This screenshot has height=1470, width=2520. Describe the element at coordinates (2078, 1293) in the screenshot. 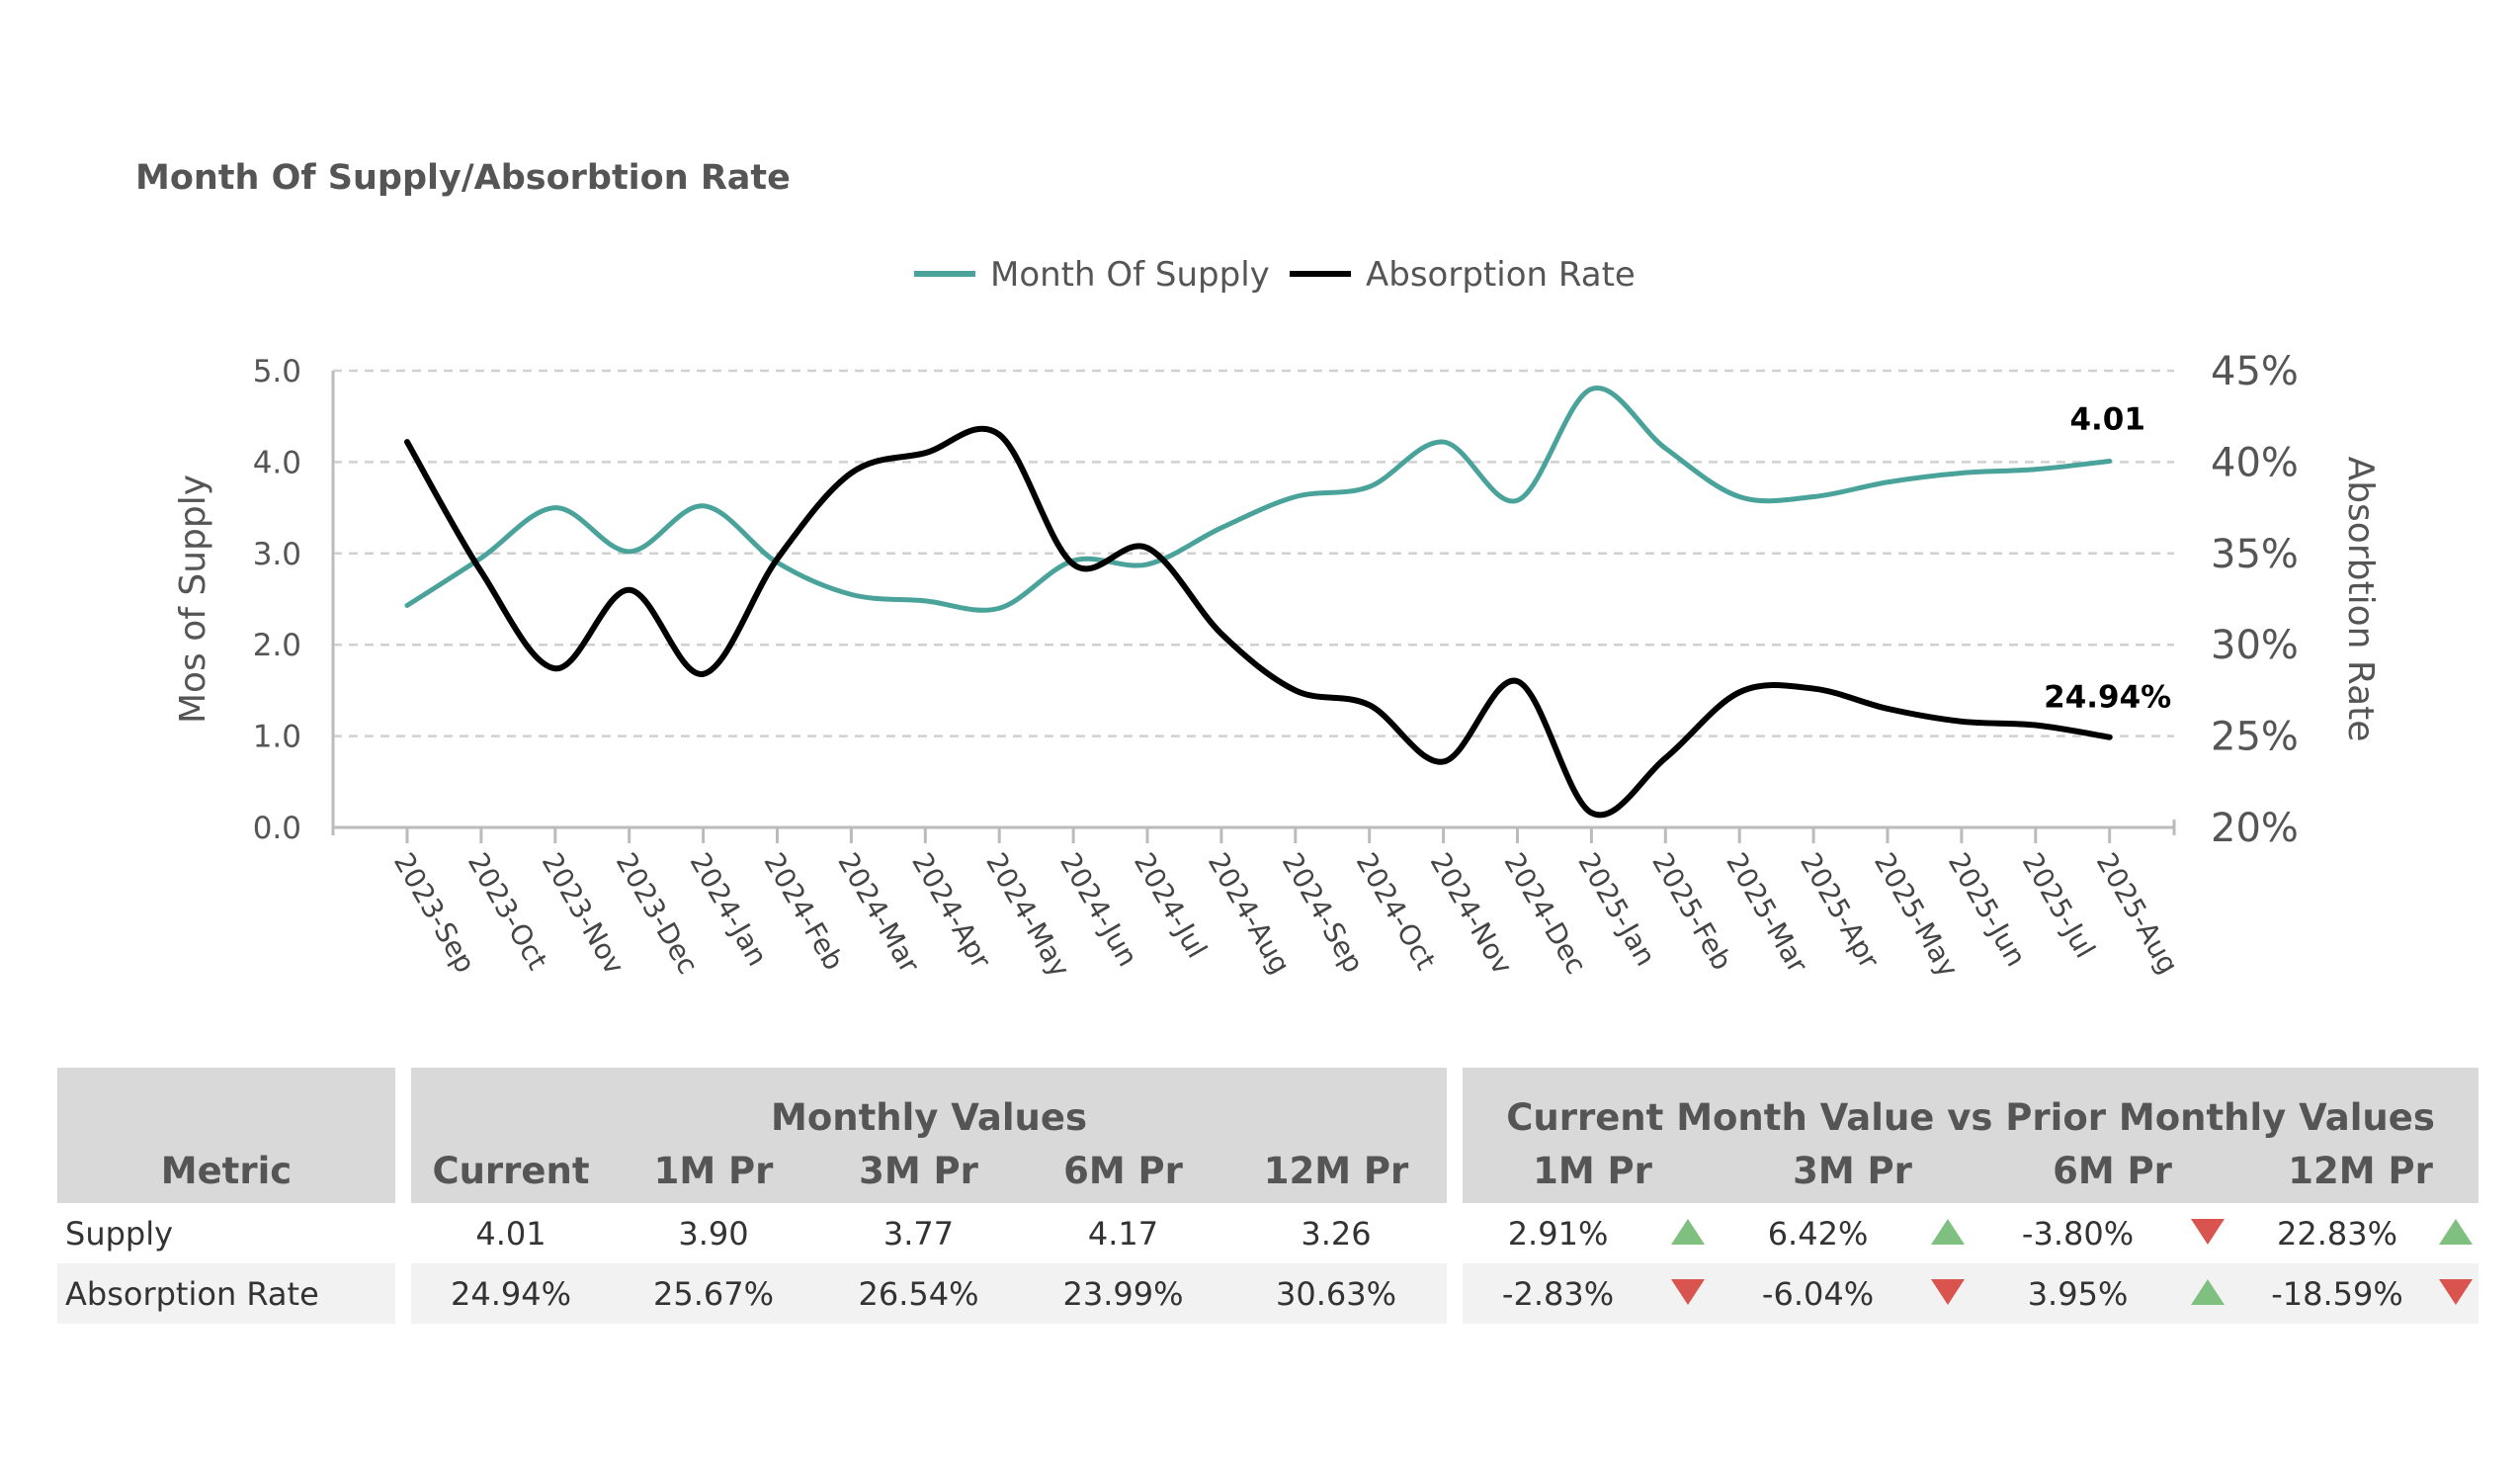

I see `change-value-cell: 3.95%` at that location.